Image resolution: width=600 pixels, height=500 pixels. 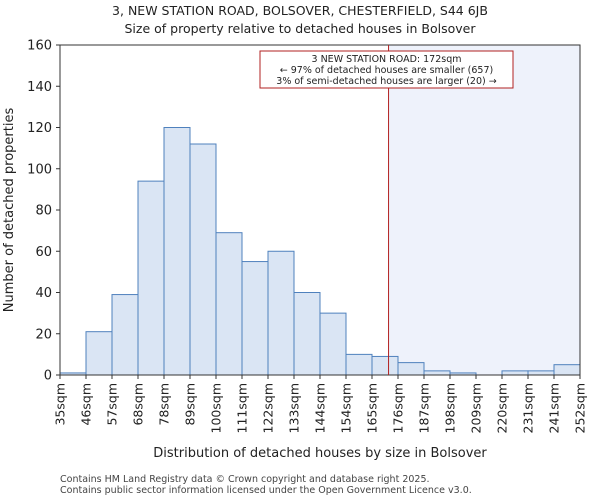 I want to click on annotation-box, so click(x=386, y=69).